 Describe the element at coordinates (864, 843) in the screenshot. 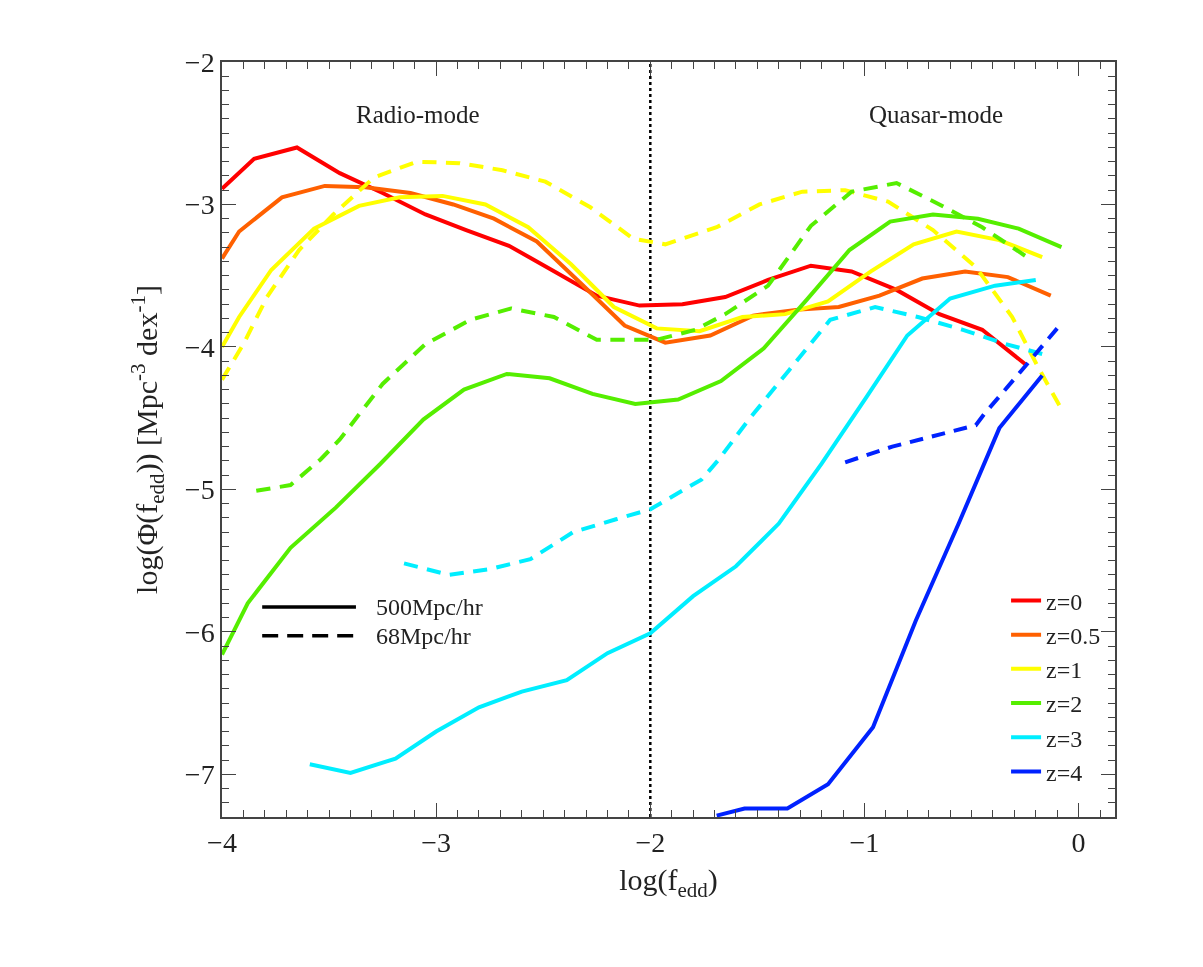

I see `x-tick-label: −1` at that location.